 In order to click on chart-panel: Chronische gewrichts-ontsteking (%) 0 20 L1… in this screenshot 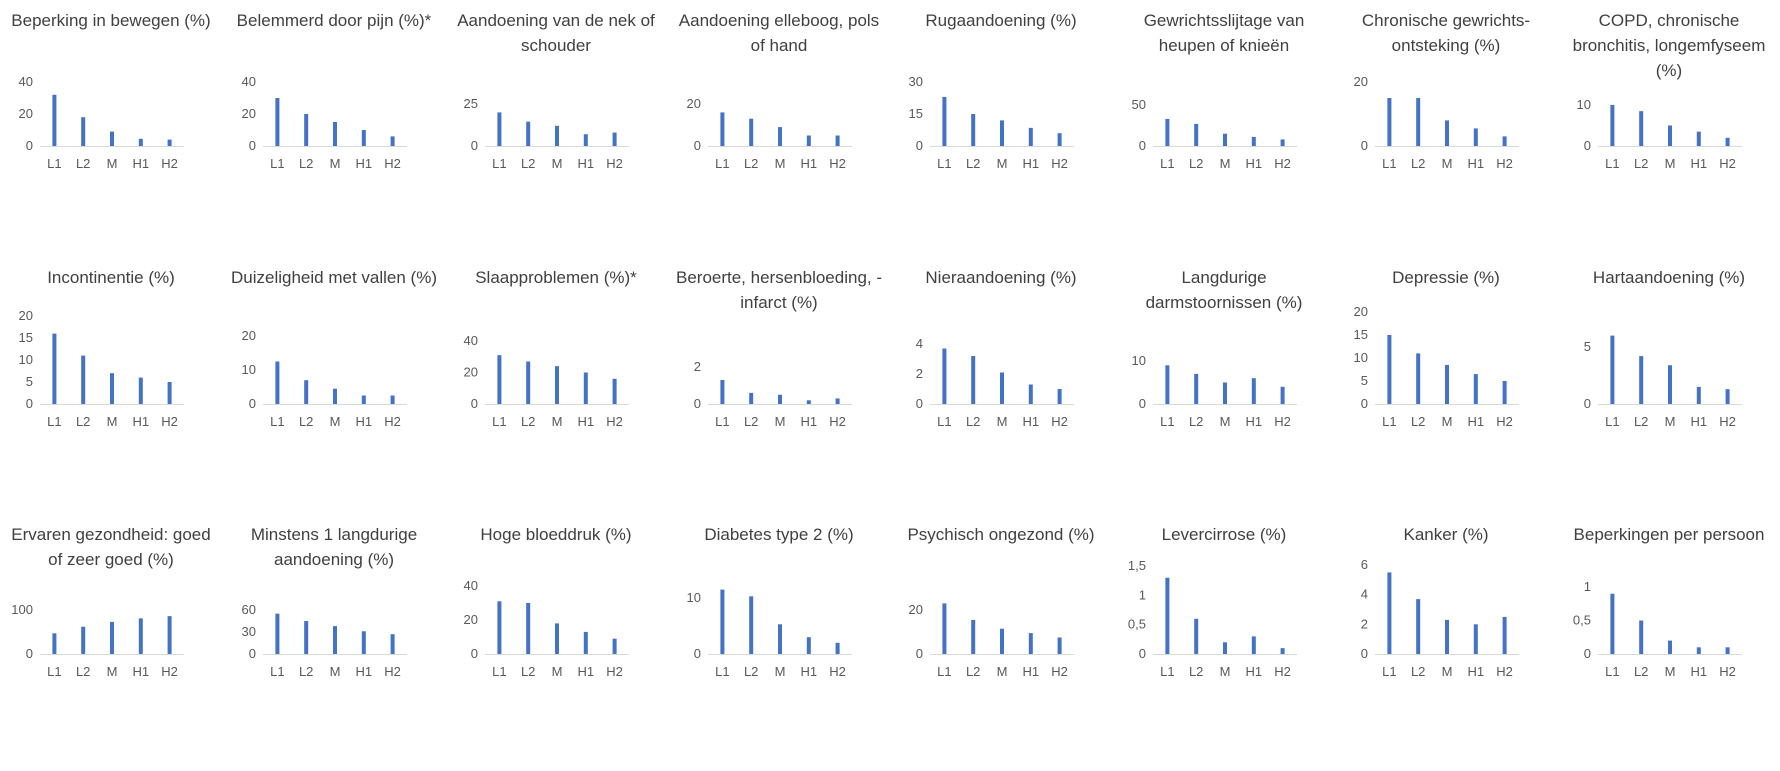, I will do `click(1446, 128)`.